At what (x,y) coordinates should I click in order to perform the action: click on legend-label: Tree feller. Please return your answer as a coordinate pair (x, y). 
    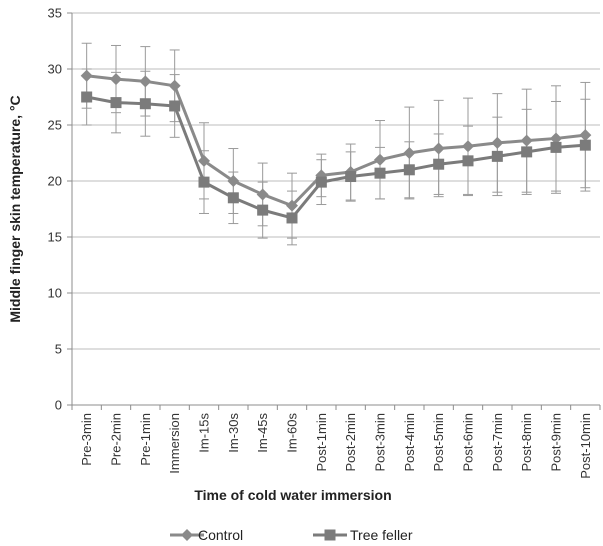
    Looking at the image, I should click on (381, 535).